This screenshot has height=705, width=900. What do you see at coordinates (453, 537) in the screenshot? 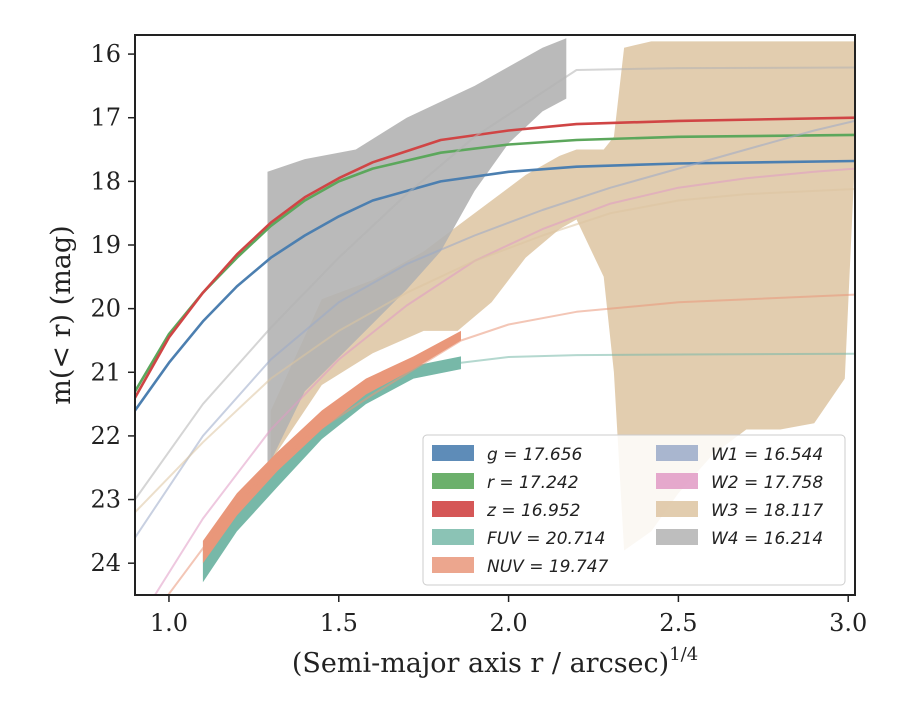
I see `legend-swatch-fuv` at bounding box center [453, 537].